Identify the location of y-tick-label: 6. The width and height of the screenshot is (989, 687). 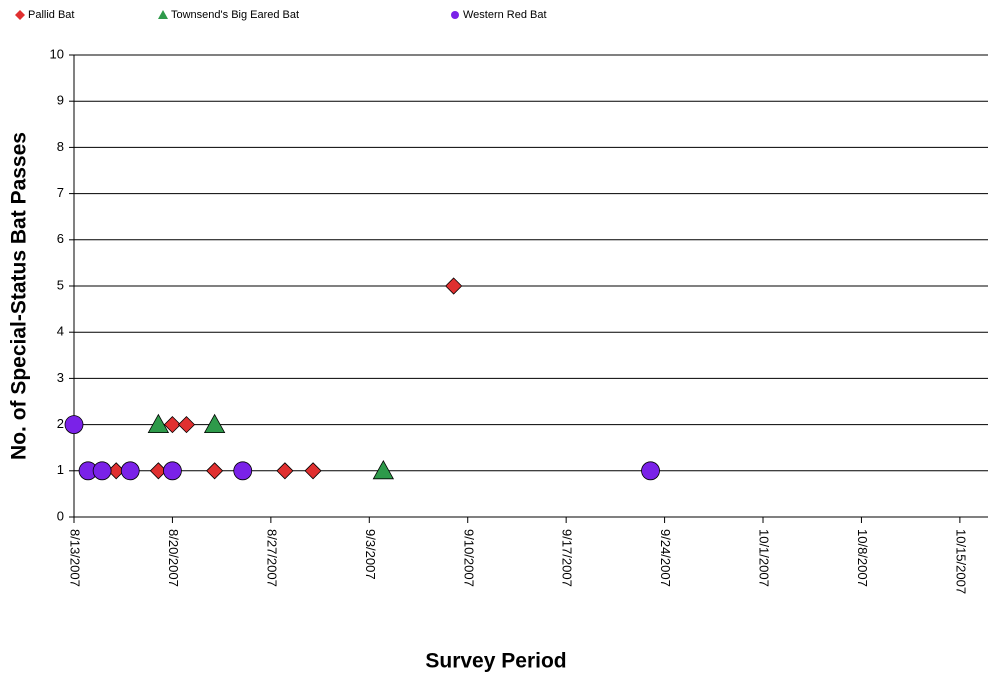
(60, 238).